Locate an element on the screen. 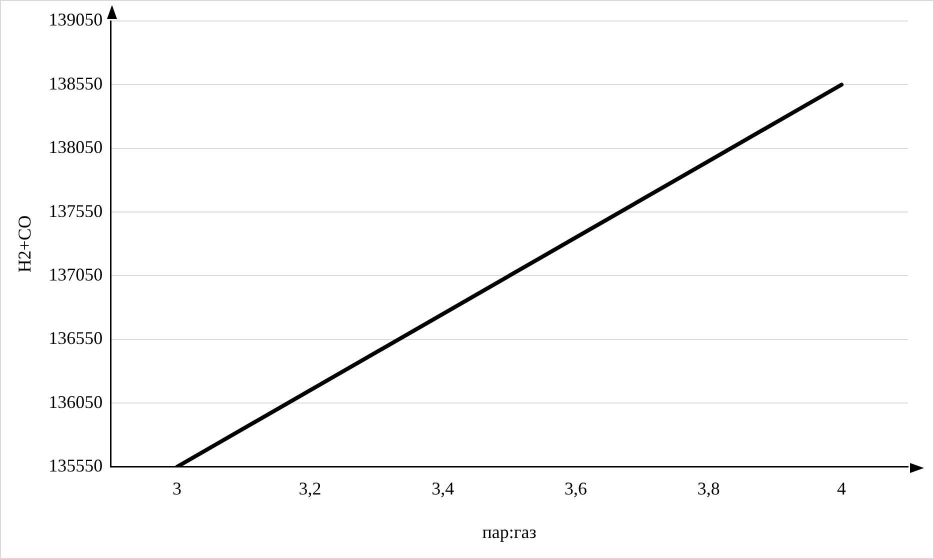  x-tick-label: 3,8 is located at coordinates (708, 488).